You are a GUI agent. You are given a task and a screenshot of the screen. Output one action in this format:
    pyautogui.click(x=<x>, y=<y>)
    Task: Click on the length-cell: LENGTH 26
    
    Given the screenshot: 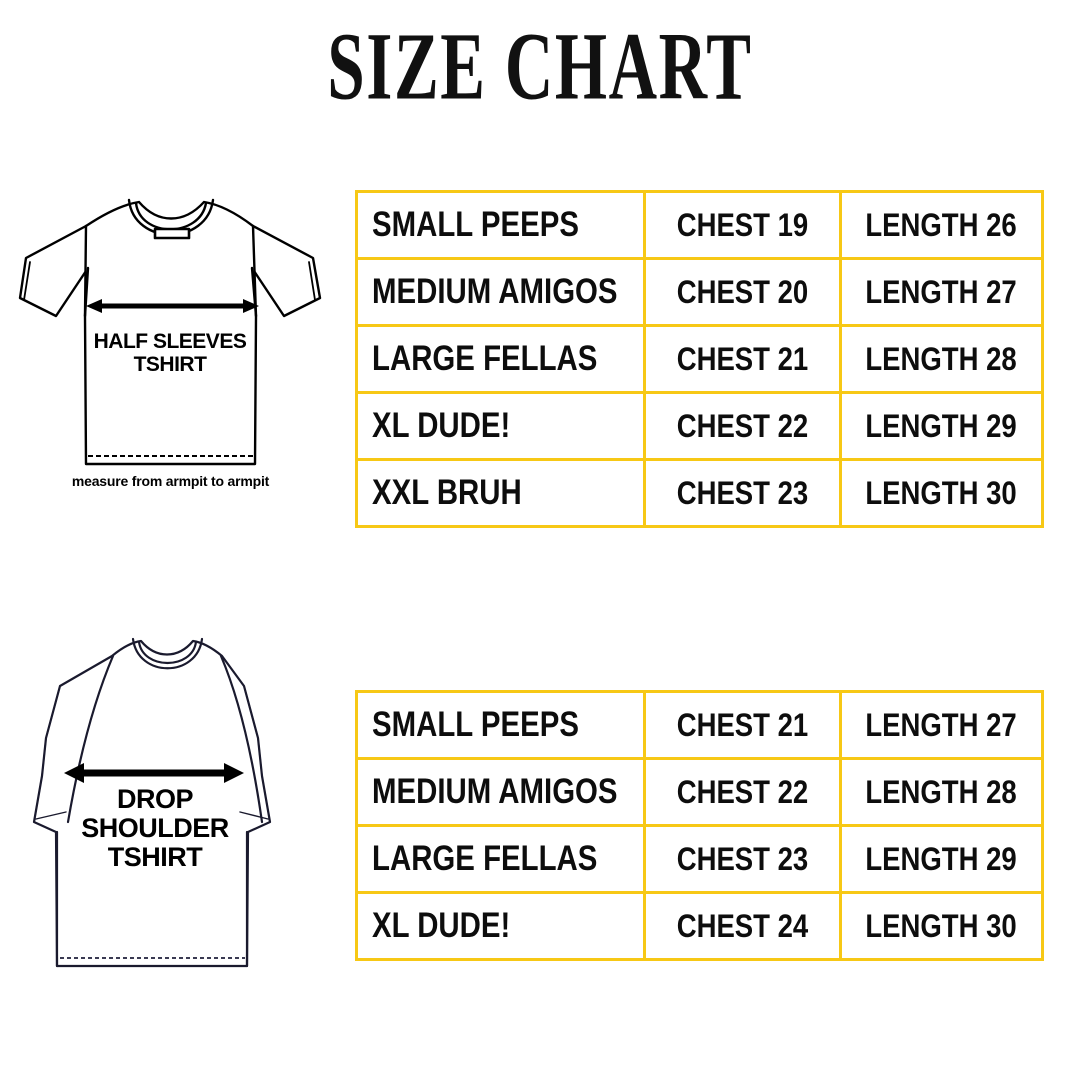 What is the action you would take?
    pyautogui.click(x=941, y=225)
    